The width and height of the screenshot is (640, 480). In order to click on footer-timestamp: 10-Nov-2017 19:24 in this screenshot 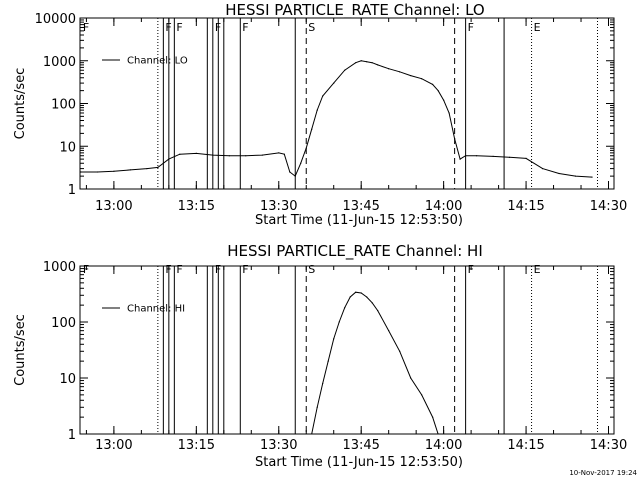, I will do `click(603, 473)`.